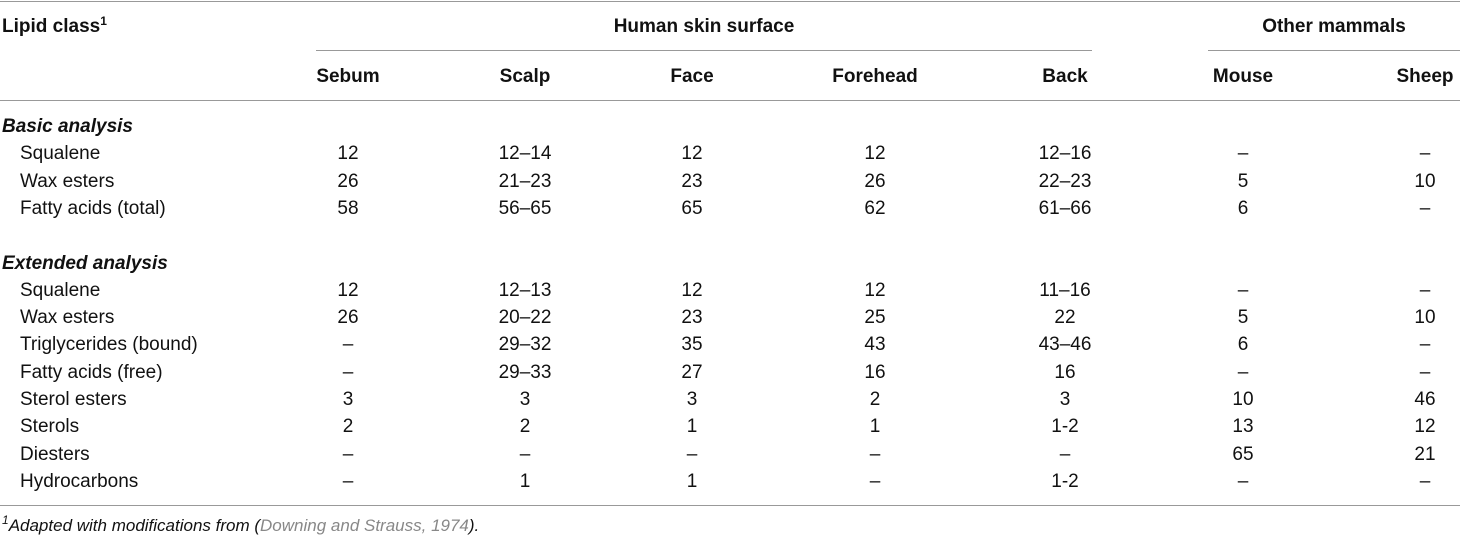  What do you see at coordinates (67, 126) in the screenshot?
I see `section-title: Basic analysis` at bounding box center [67, 126].